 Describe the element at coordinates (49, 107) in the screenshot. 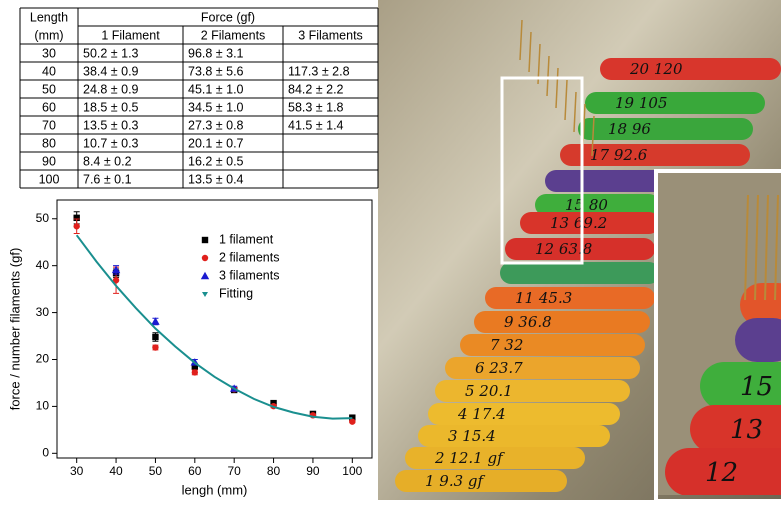

I see `table-cell: 60` at that location.